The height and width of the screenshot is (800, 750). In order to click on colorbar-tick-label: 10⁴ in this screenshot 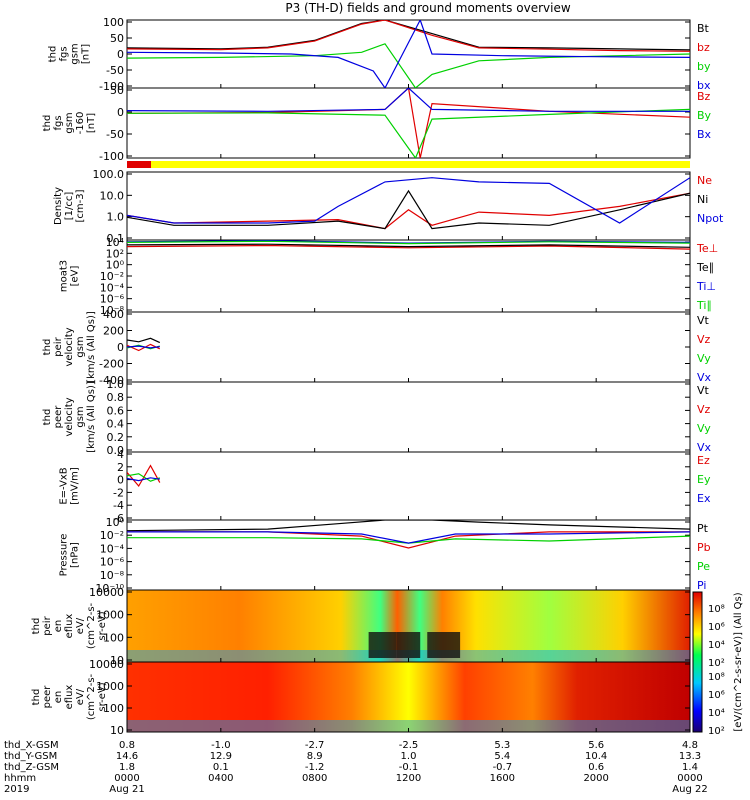, I will do `click(716, 645)`.